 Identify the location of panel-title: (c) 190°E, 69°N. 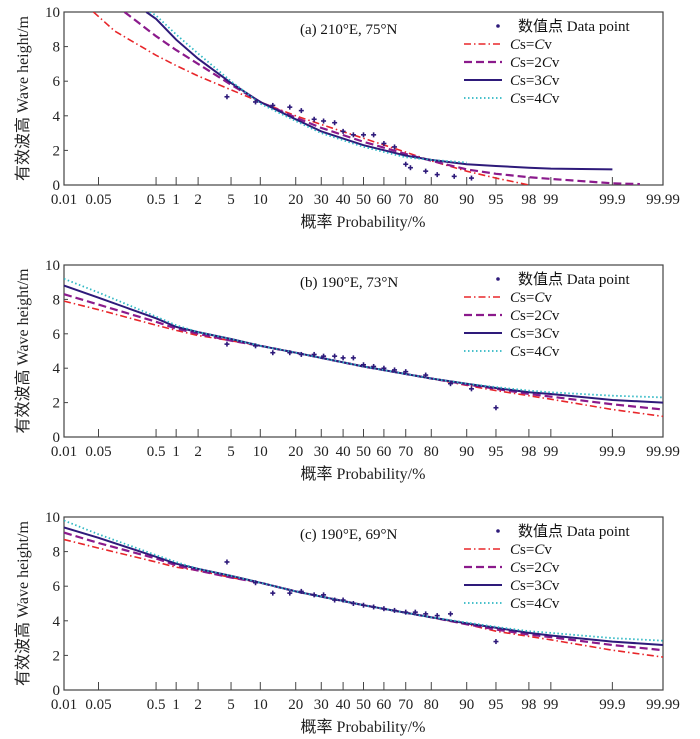
(349, 535).